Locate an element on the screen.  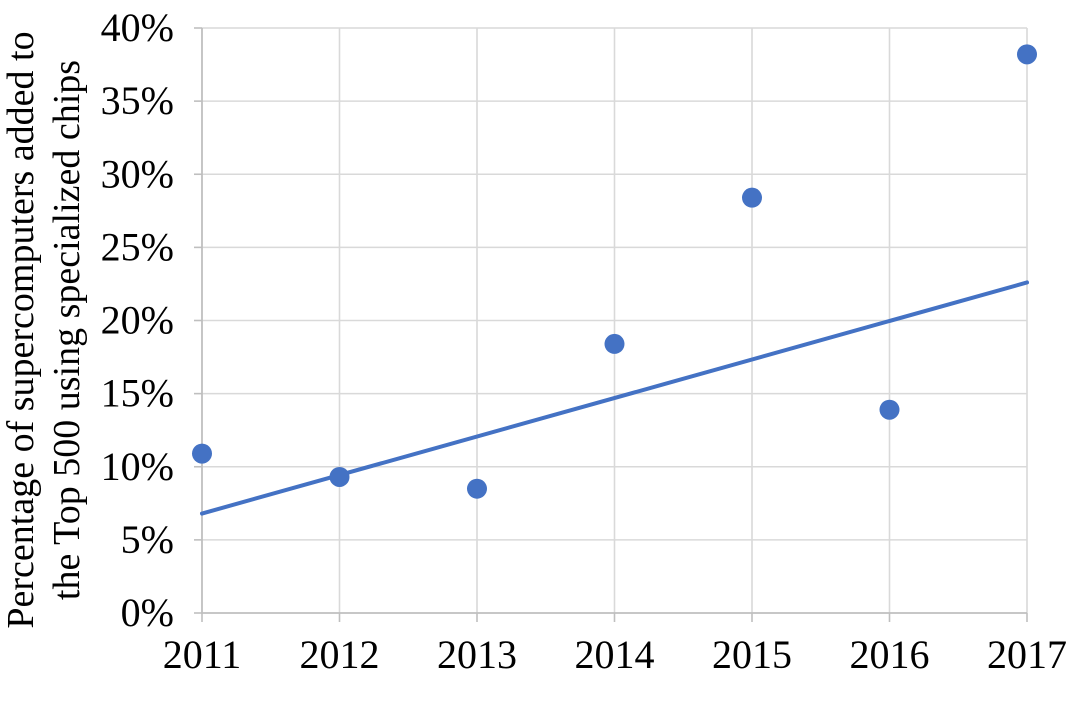
y-tick-label: 15% is located at coordinates (137, 393).